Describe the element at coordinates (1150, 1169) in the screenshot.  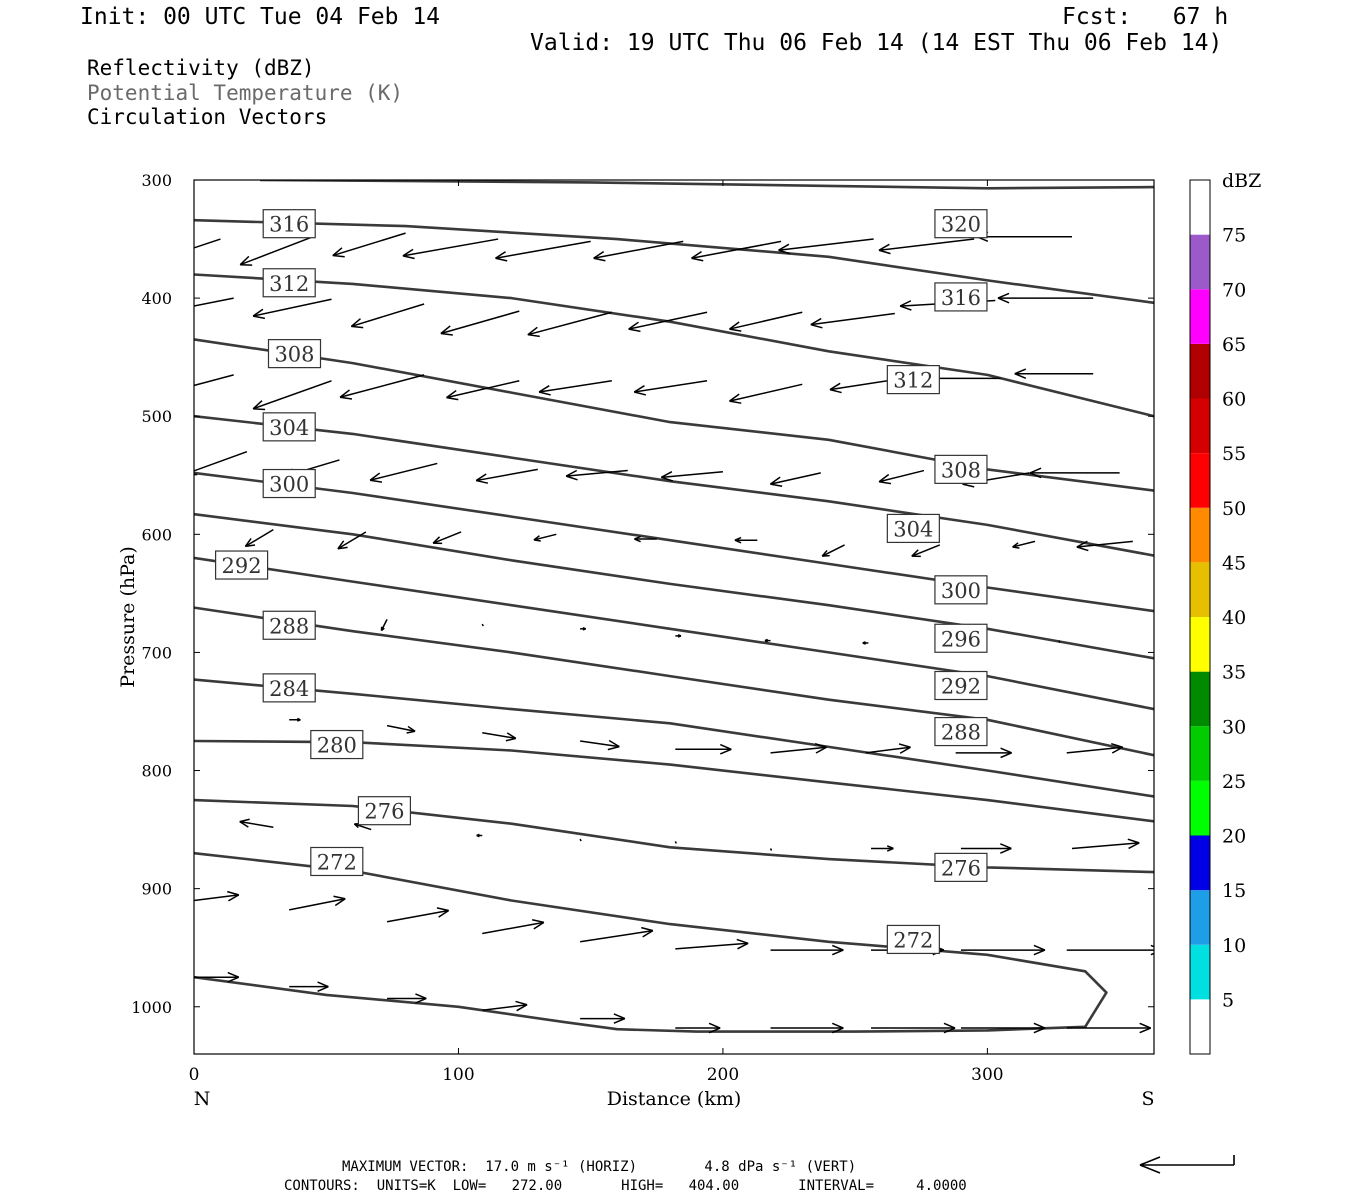
I see `reference-vector-head-b` at that location.